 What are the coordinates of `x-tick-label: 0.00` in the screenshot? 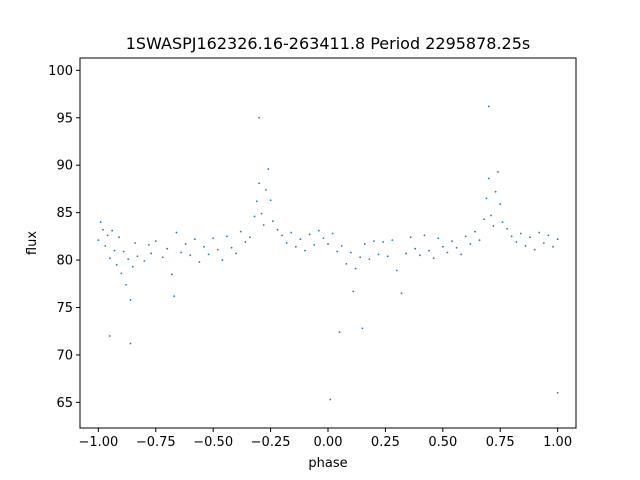 It's located at (328, 442).